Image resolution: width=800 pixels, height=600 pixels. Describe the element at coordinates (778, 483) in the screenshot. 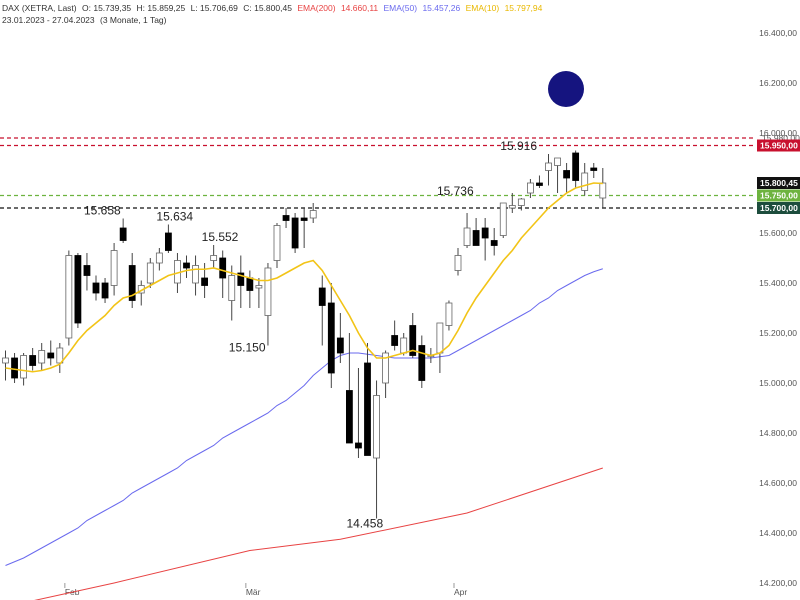

I see `y-tick-label: 14.600,00` at that location.